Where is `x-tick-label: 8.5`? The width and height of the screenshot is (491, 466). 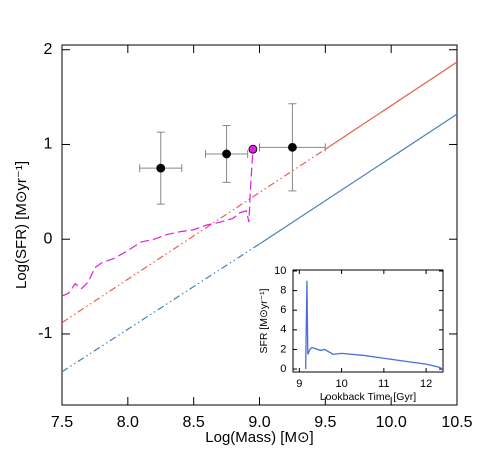 x-tick-label: 8.5 is located at coordinates (194, 422).